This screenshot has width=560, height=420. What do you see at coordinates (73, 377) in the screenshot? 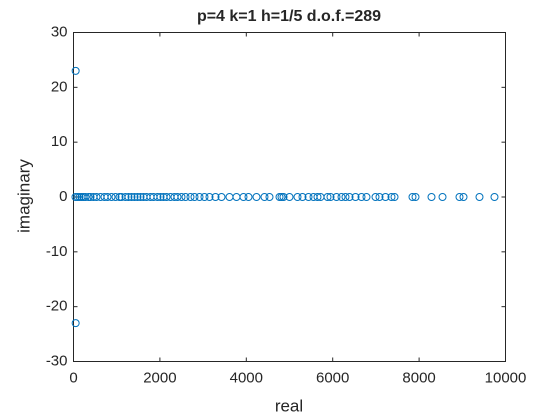
I see `x-tick-label: 0` at bounding box center [73, 377].